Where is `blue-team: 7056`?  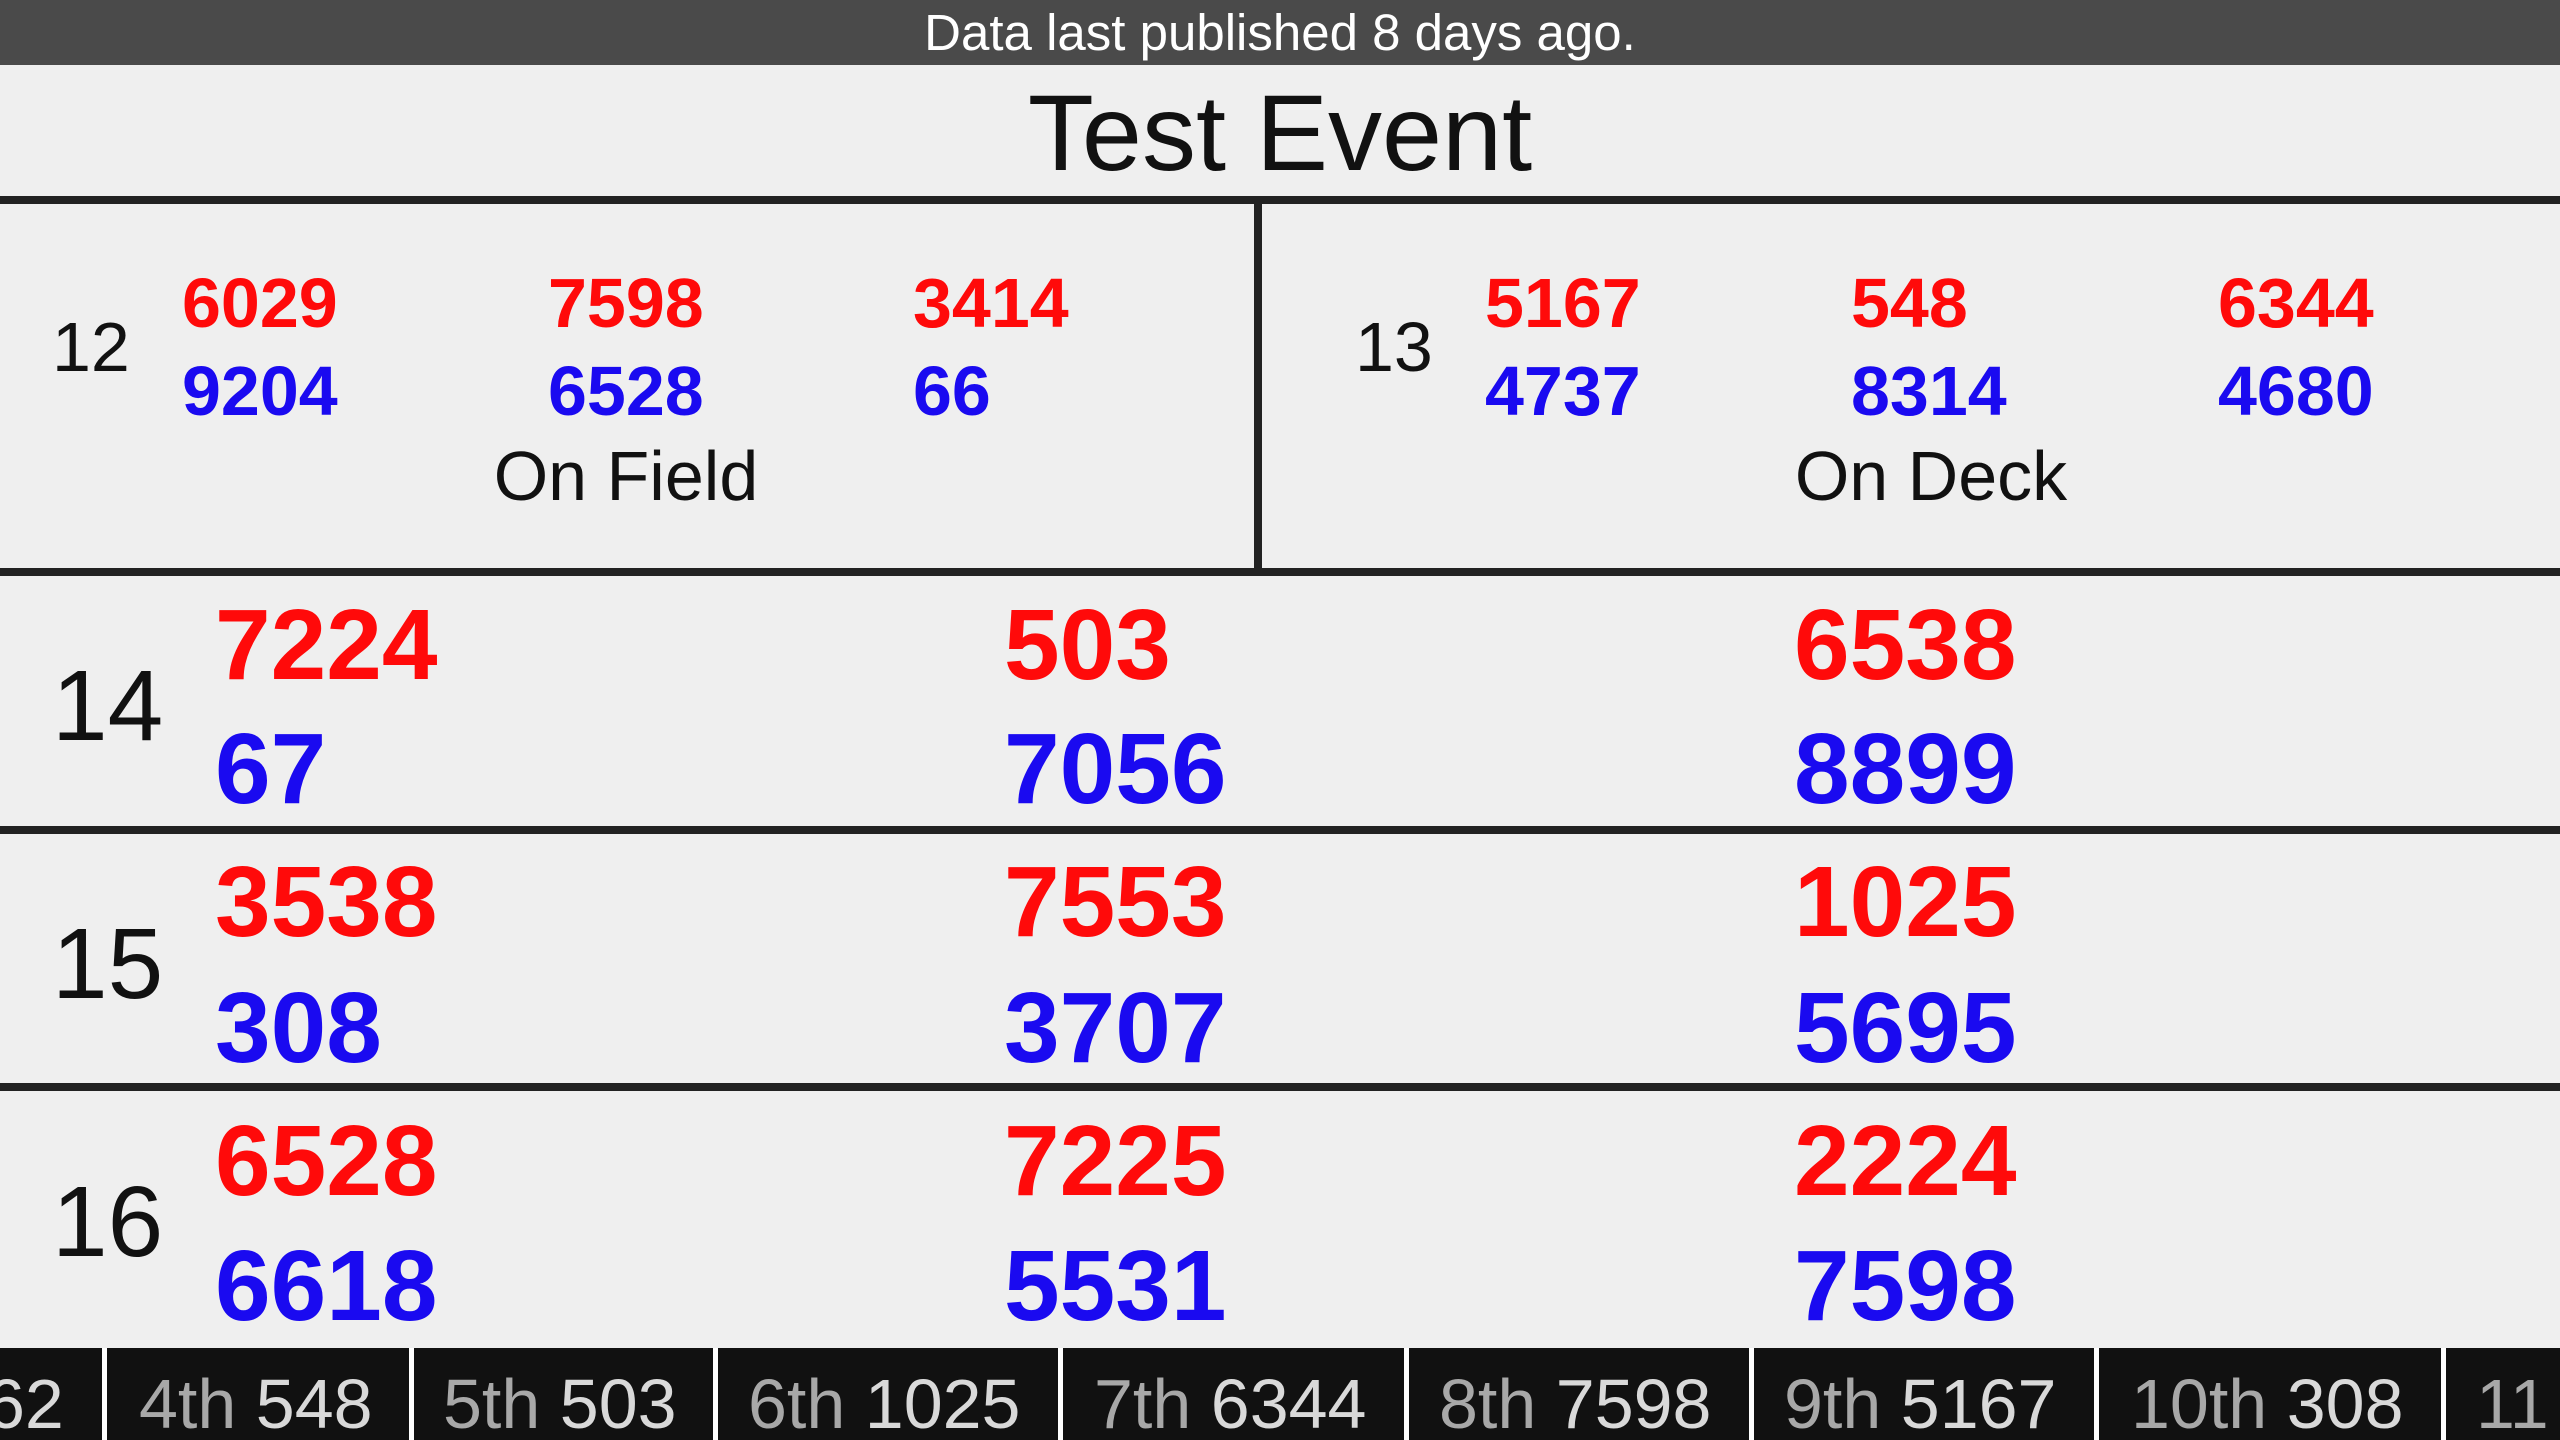
blue-team: 7056 is located at coordinates (1115, 769).